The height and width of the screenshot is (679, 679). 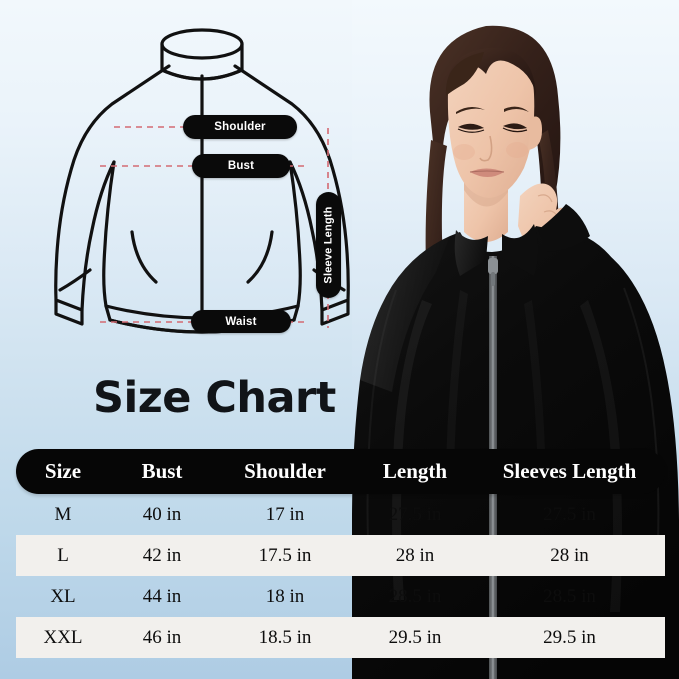 What do you see at coordinates (162, 596) in the screenshot?
I see `cell-bust: 44 in` at bounding box center [162, 596].